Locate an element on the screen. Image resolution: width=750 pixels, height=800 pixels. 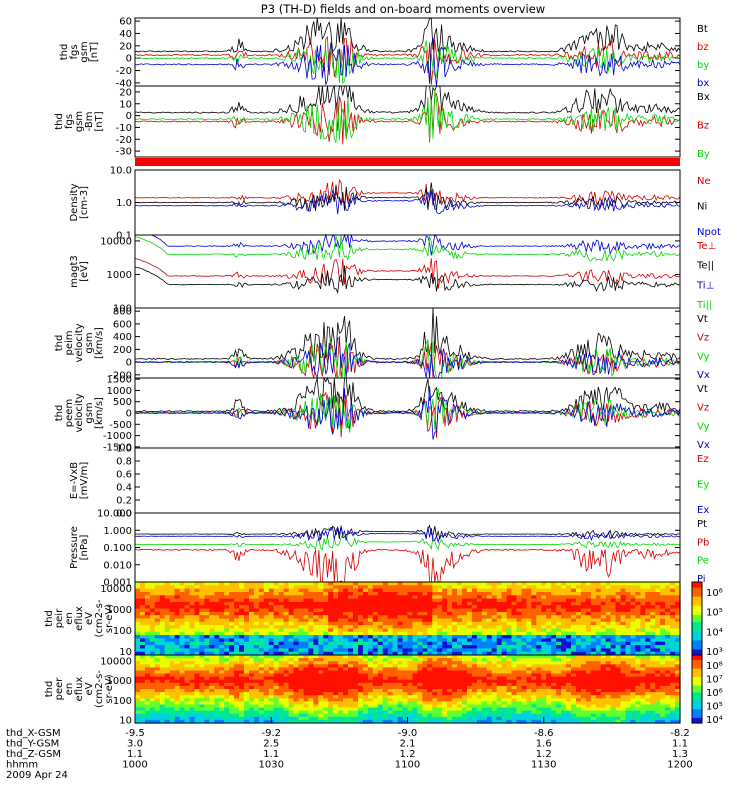
legend-pe: Pe is located at coordinates (703, 561).